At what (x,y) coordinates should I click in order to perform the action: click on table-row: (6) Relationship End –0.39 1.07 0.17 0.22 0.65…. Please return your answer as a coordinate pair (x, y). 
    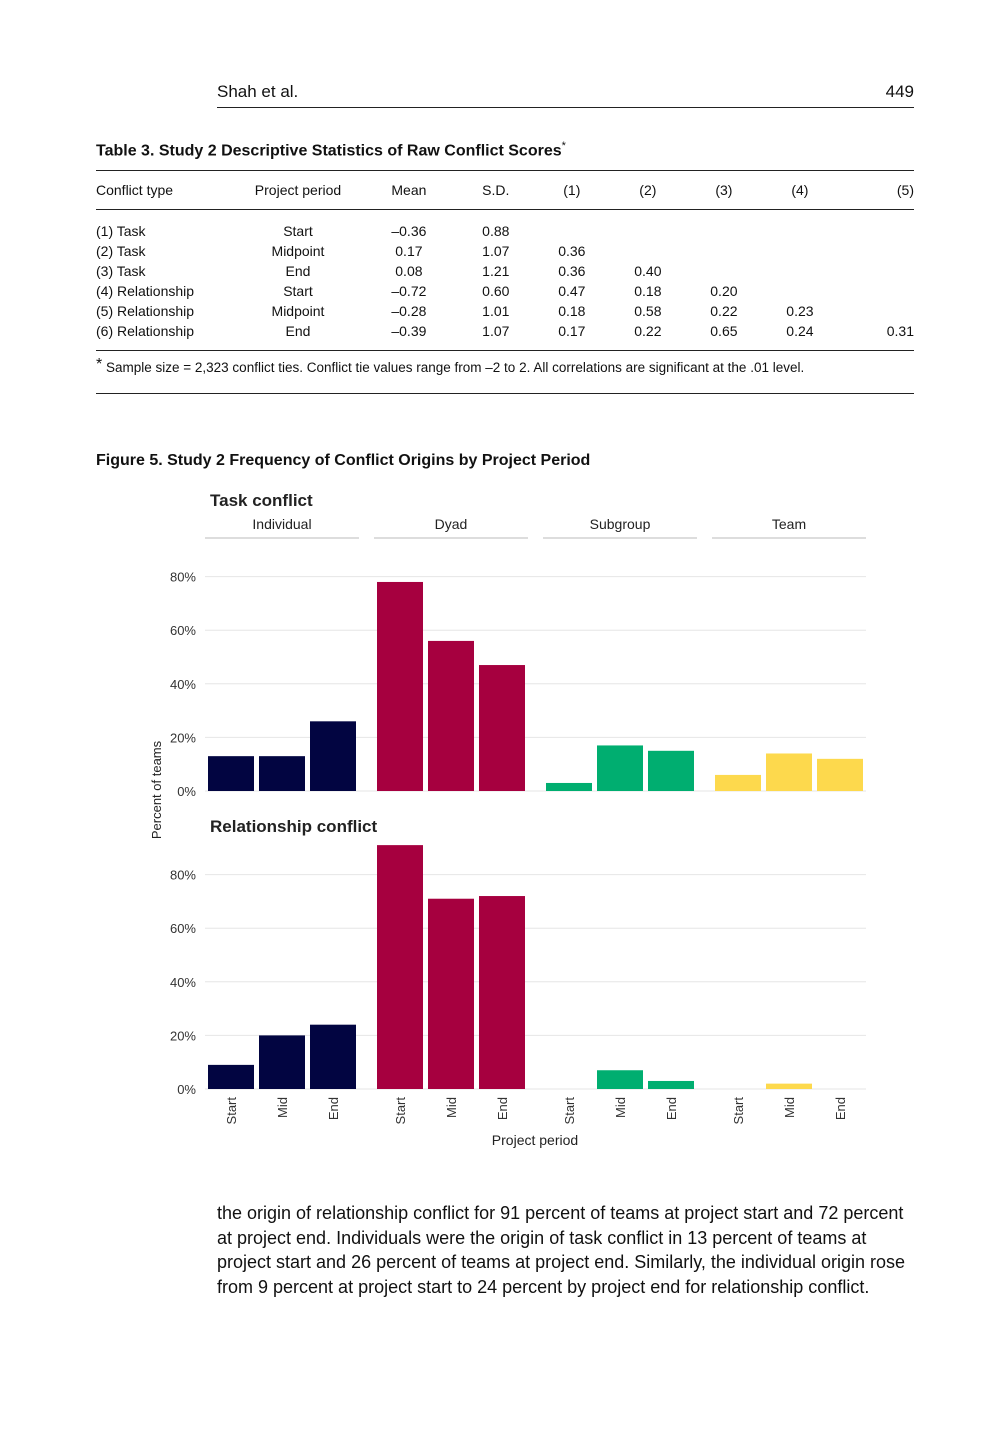
    Looking at the image, I should click on (505, 336).